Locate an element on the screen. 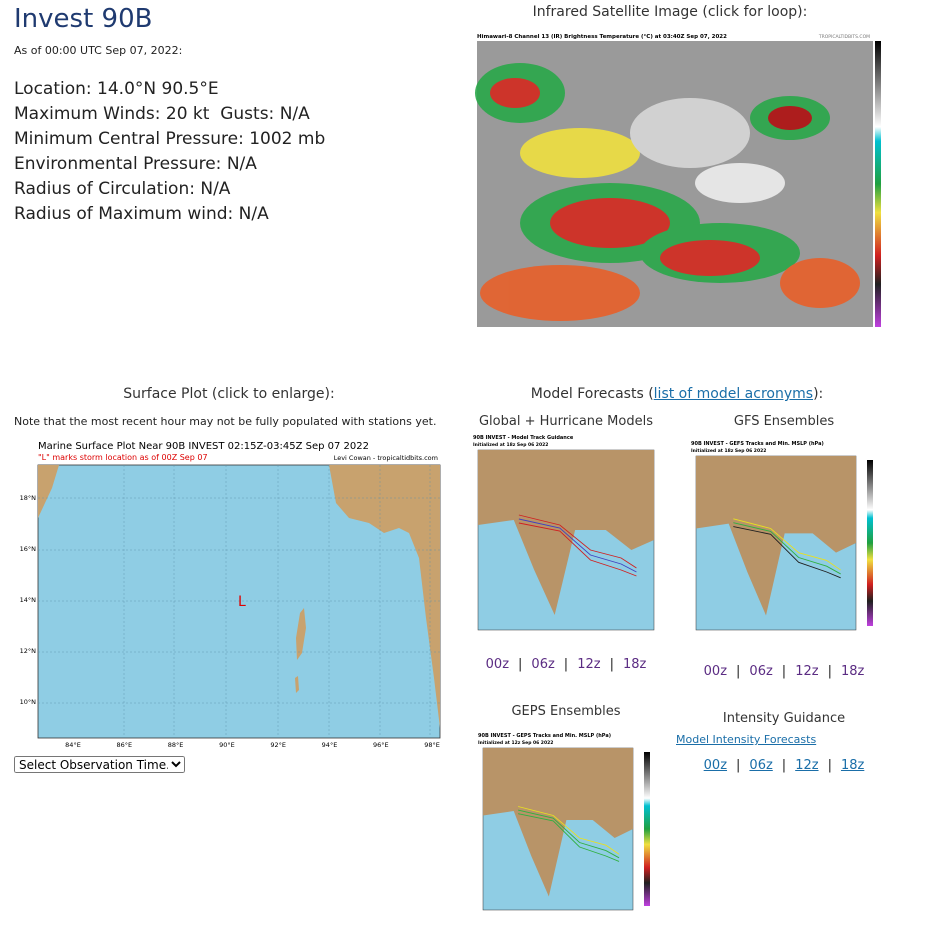 The width and height of the screenshot is (927, 932). lon-label: 84°E is located at coordinates (73, 745).